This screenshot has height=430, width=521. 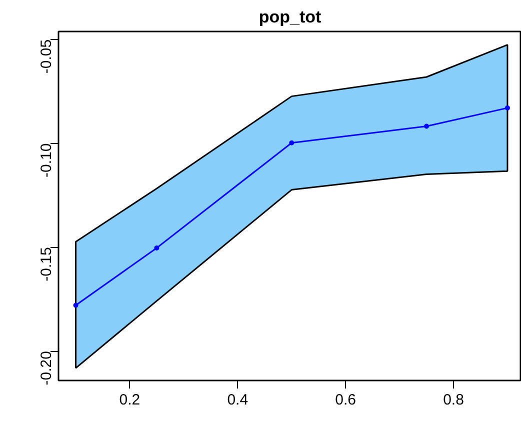 What do you see at coordinates (345, 400) in the screenshot?
I see `x-tick-label: 0.6` at bounding box center [345, 400].